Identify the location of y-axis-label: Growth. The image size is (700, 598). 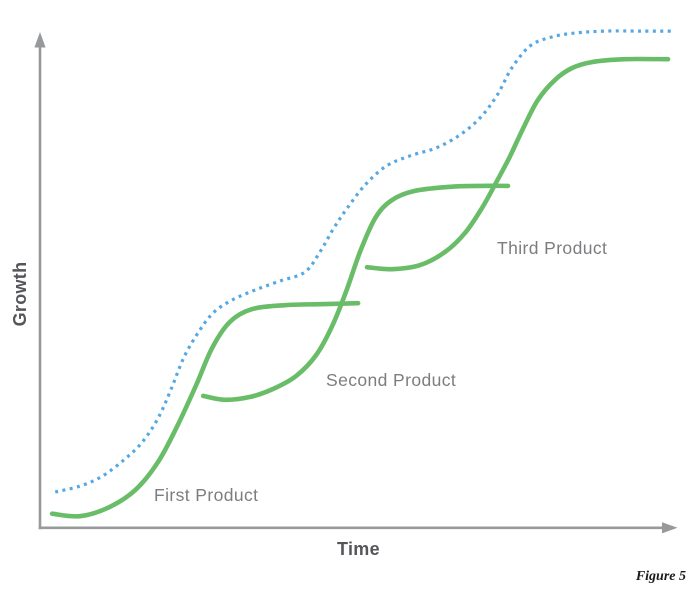
(20, 294).